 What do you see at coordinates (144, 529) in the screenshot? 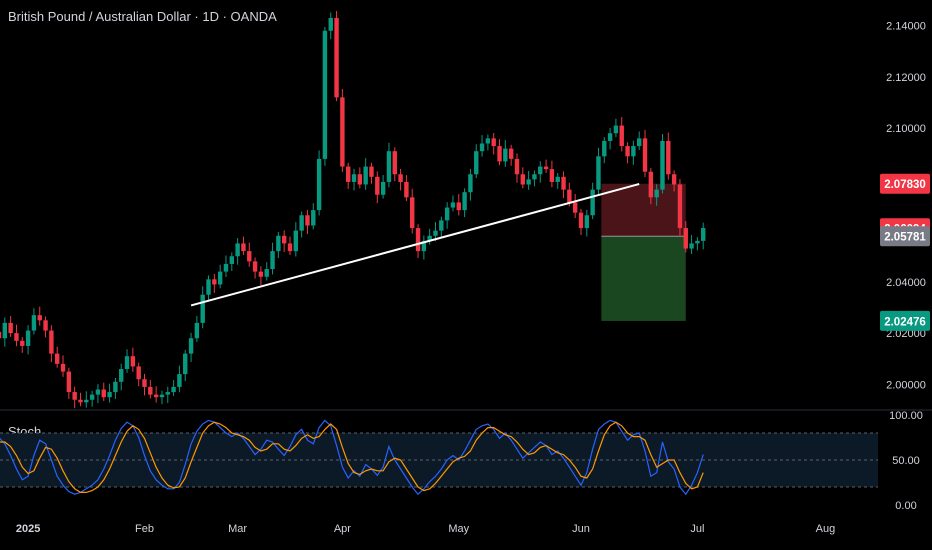
I see `time-tick-label: Feb` at bounding box center [144, 529].